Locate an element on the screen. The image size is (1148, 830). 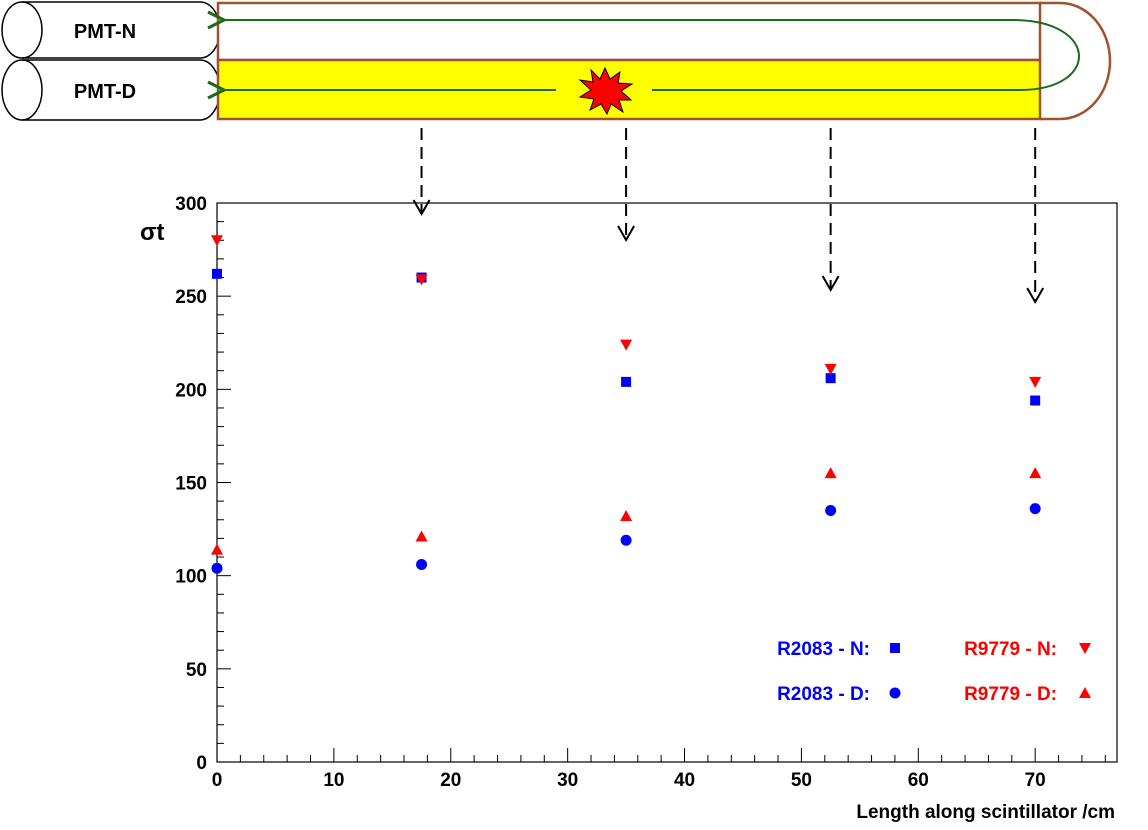
legend-entry-label: R9779 - N: is located at coordinates (1010, 649).